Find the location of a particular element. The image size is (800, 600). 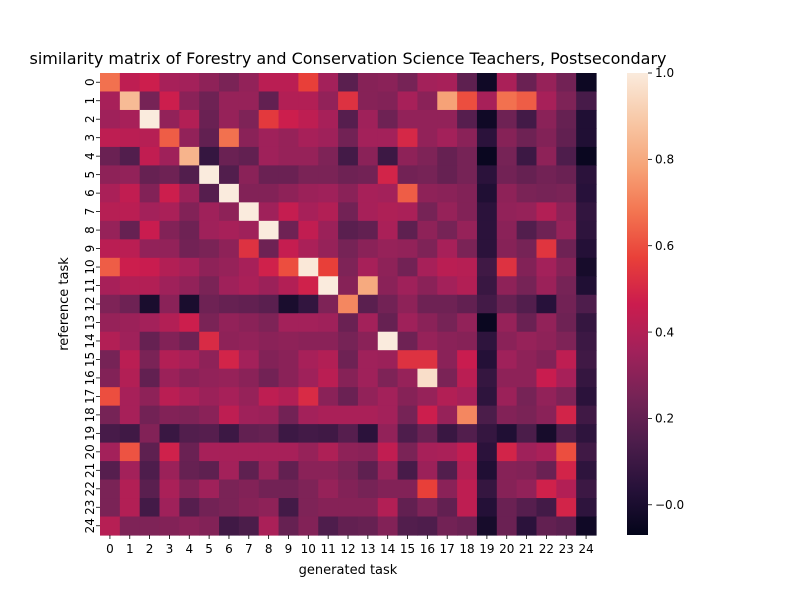

x-tick-label: 0 is located at coordinates (110, 549).